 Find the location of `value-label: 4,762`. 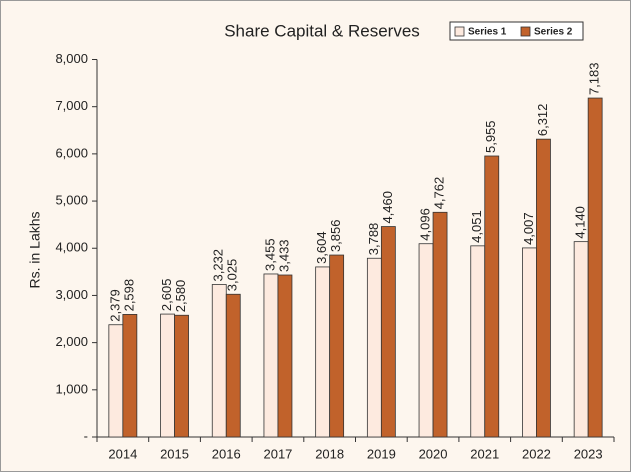

value-label: 4,762 is located at coordinates (438, 193).